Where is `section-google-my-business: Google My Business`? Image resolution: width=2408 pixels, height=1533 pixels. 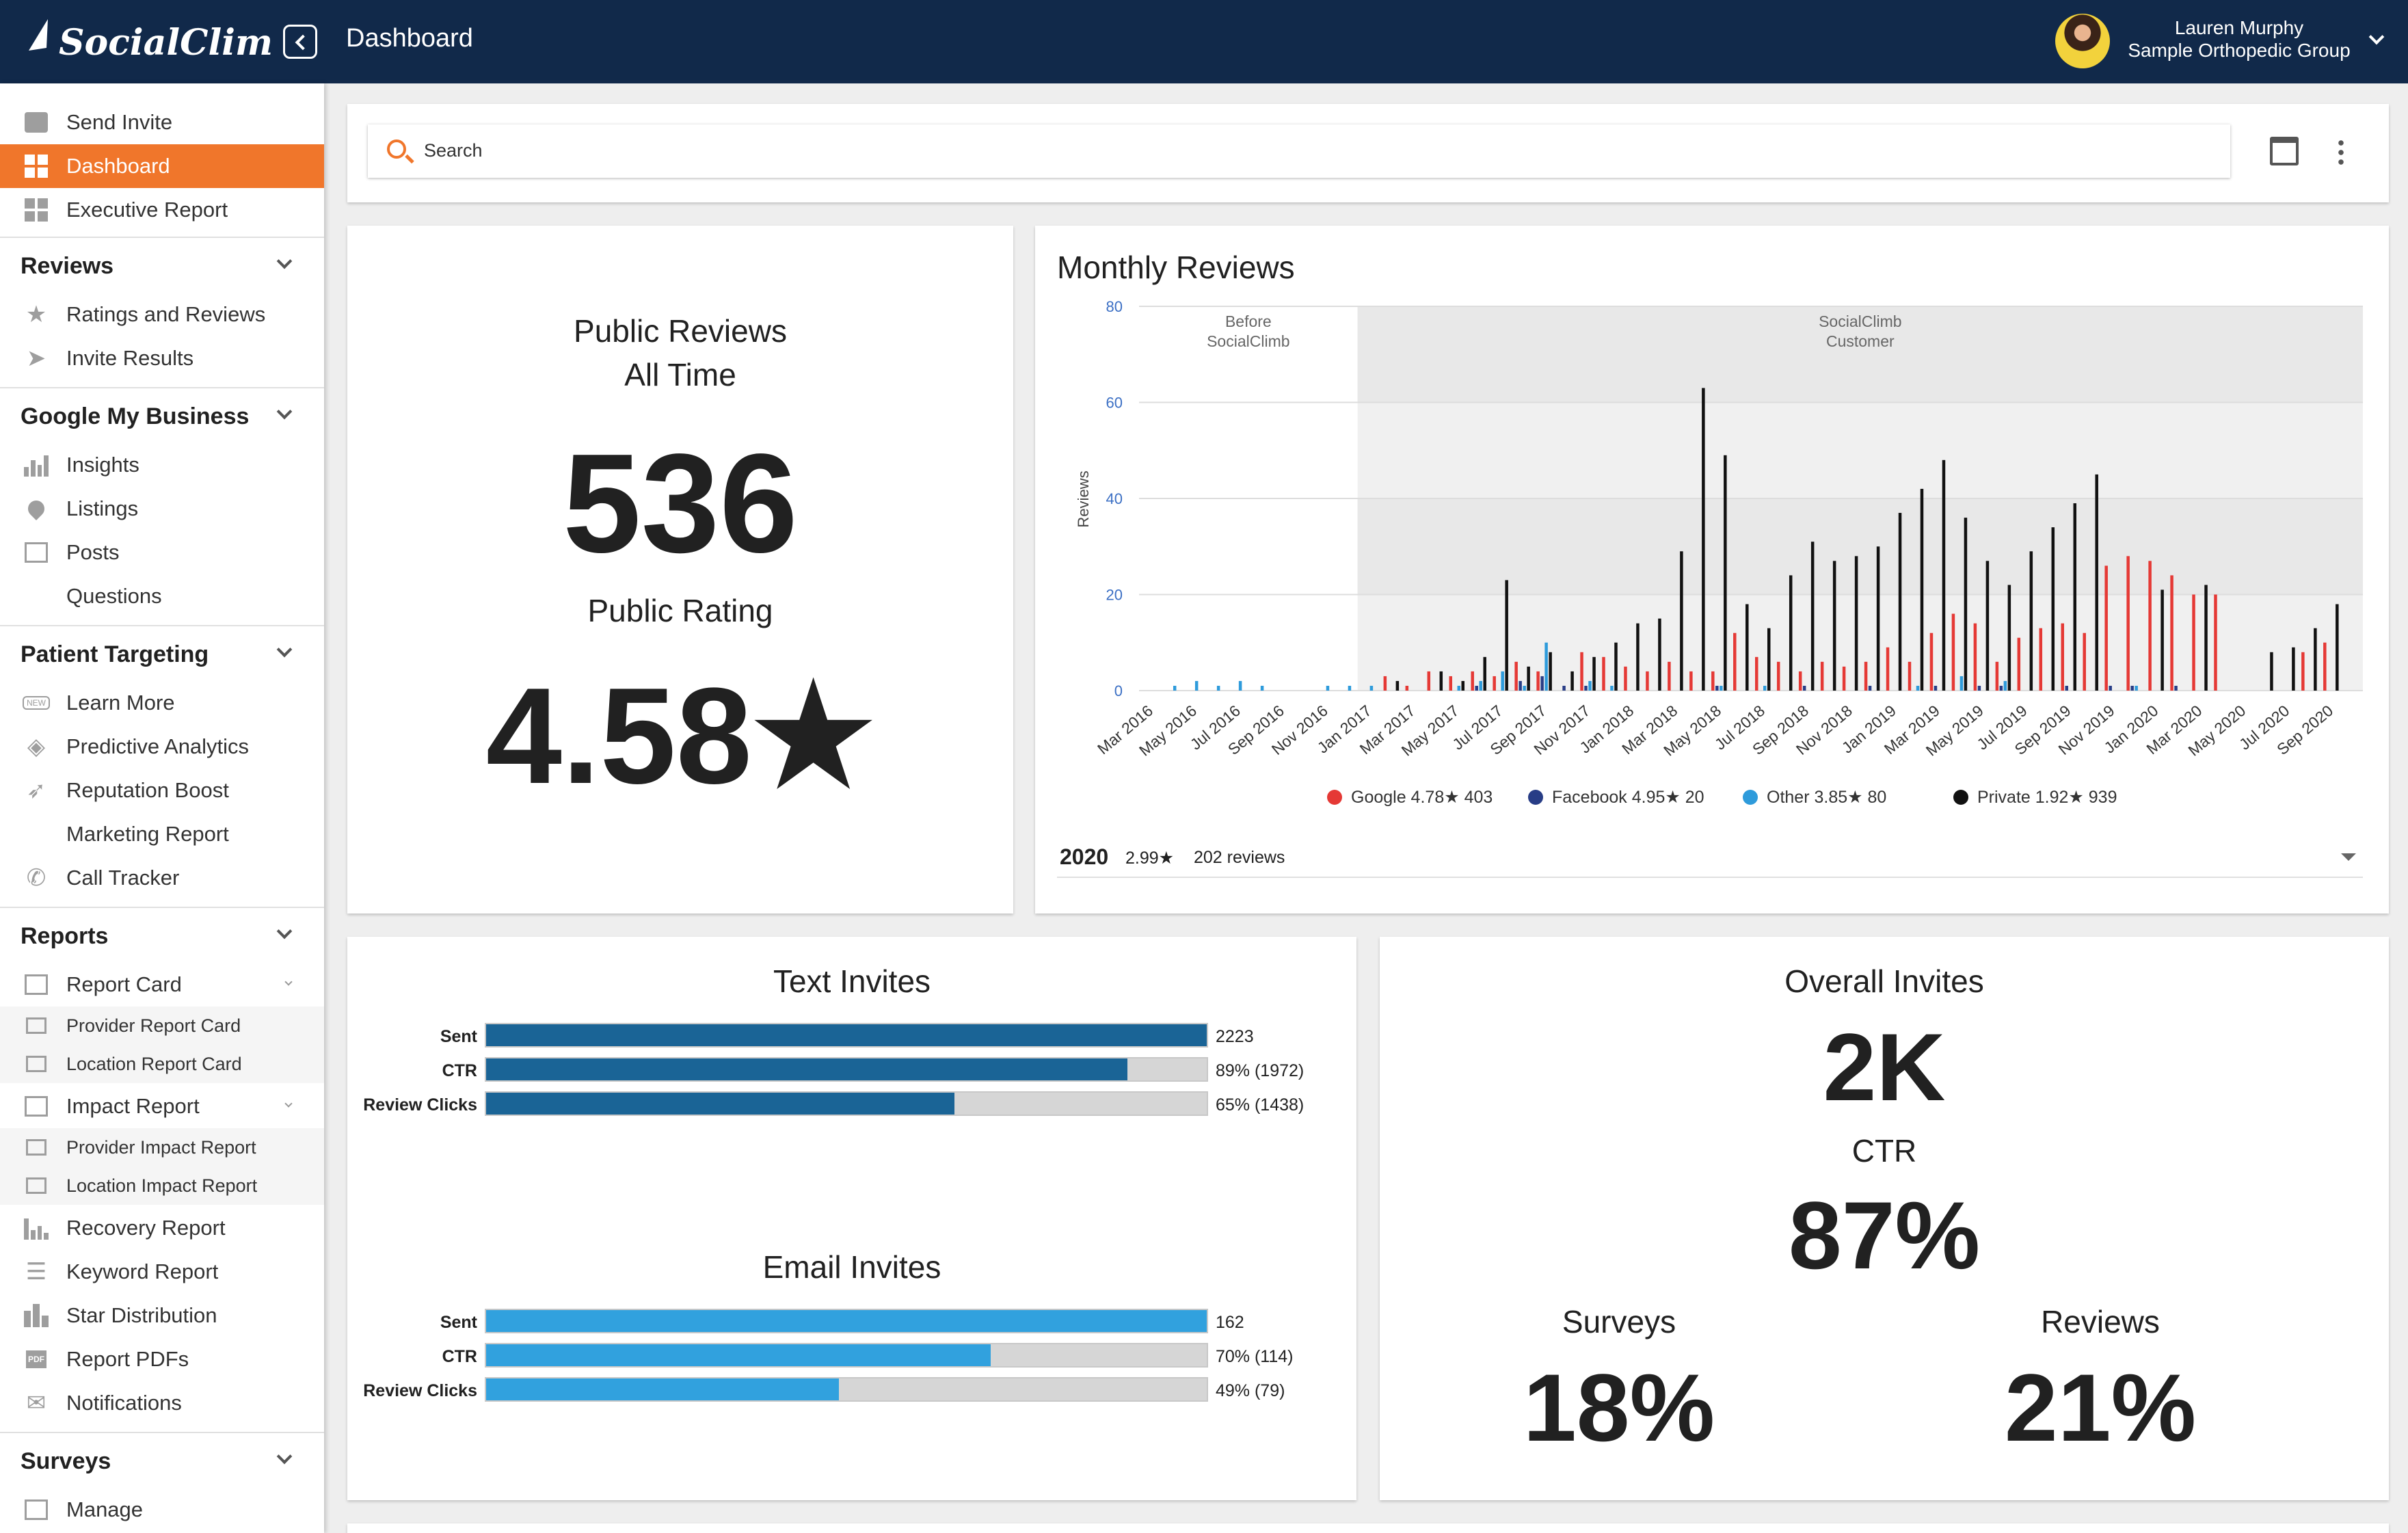
section-google-my-business: Google My Business is located at coordinates (162, 416).